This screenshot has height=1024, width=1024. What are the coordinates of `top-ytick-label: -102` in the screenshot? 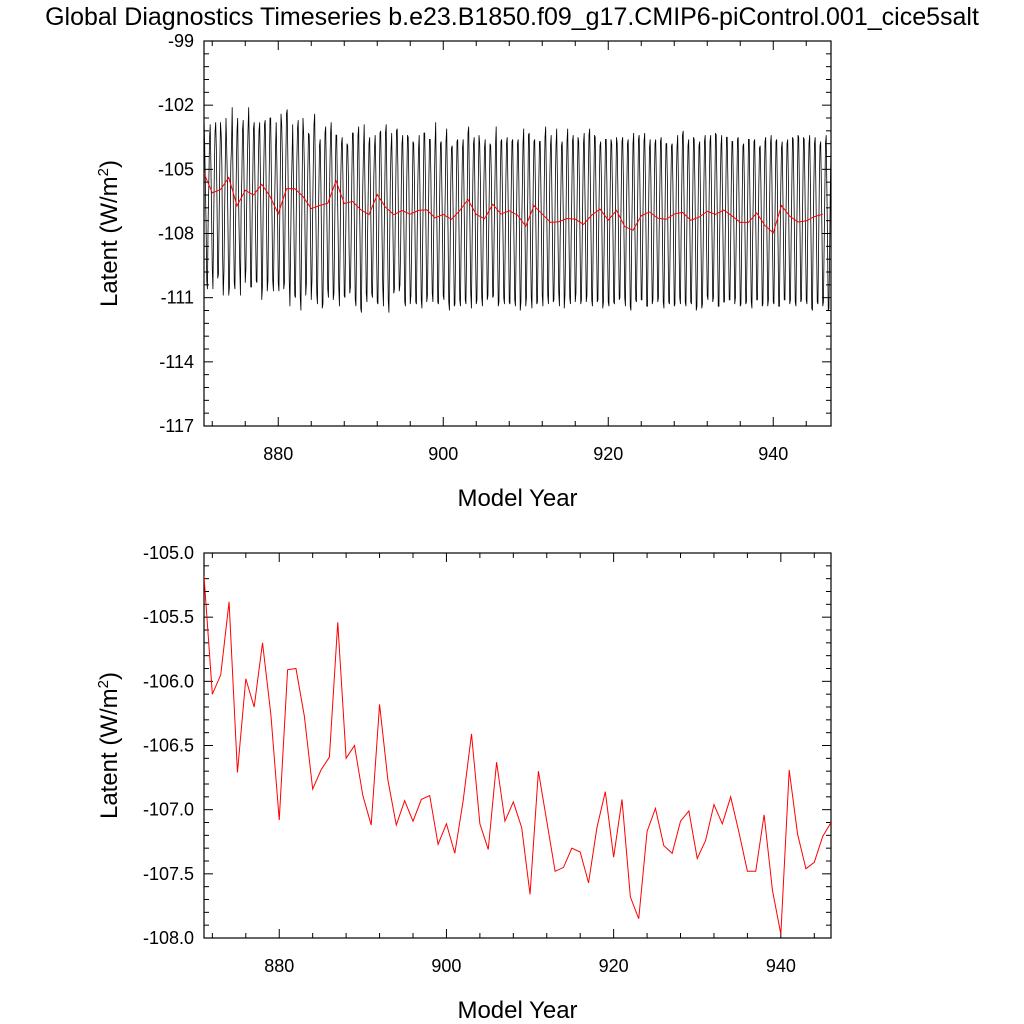 It's located at (176, 105).